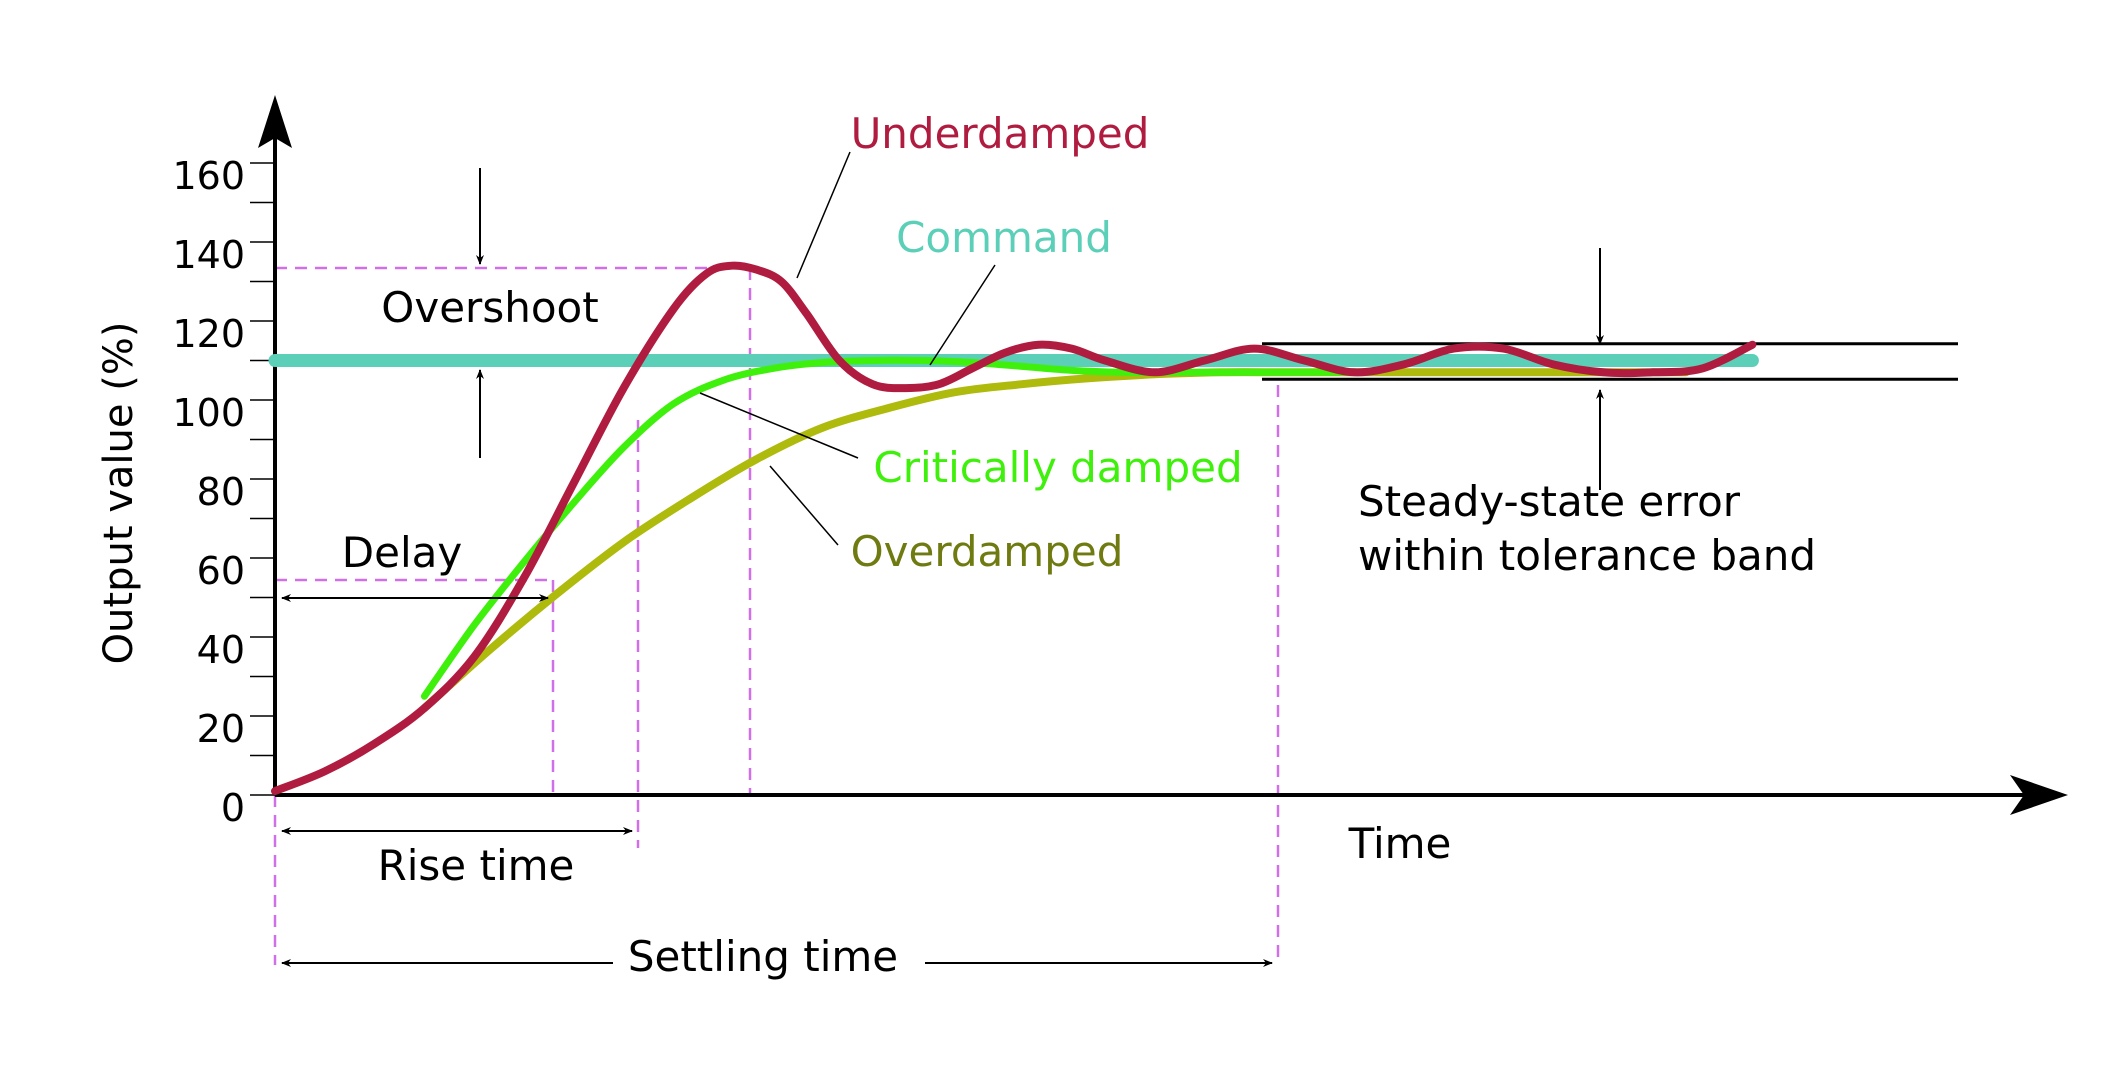 The height and width of the screenshot is (1092, 2126). I want to click on y-axis-label: Output value (%), so click(119, 493).